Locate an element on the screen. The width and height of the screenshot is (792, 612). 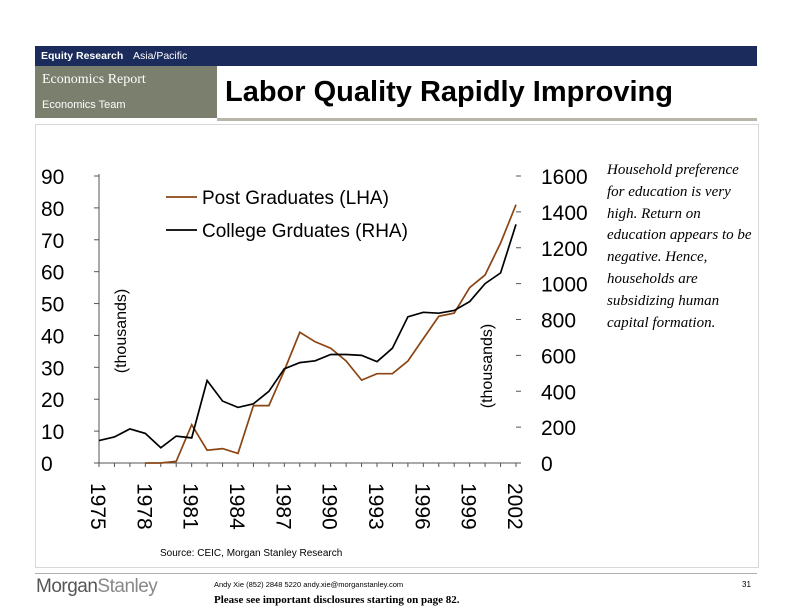
page-number: 31 is located at coordinates (746, 584).